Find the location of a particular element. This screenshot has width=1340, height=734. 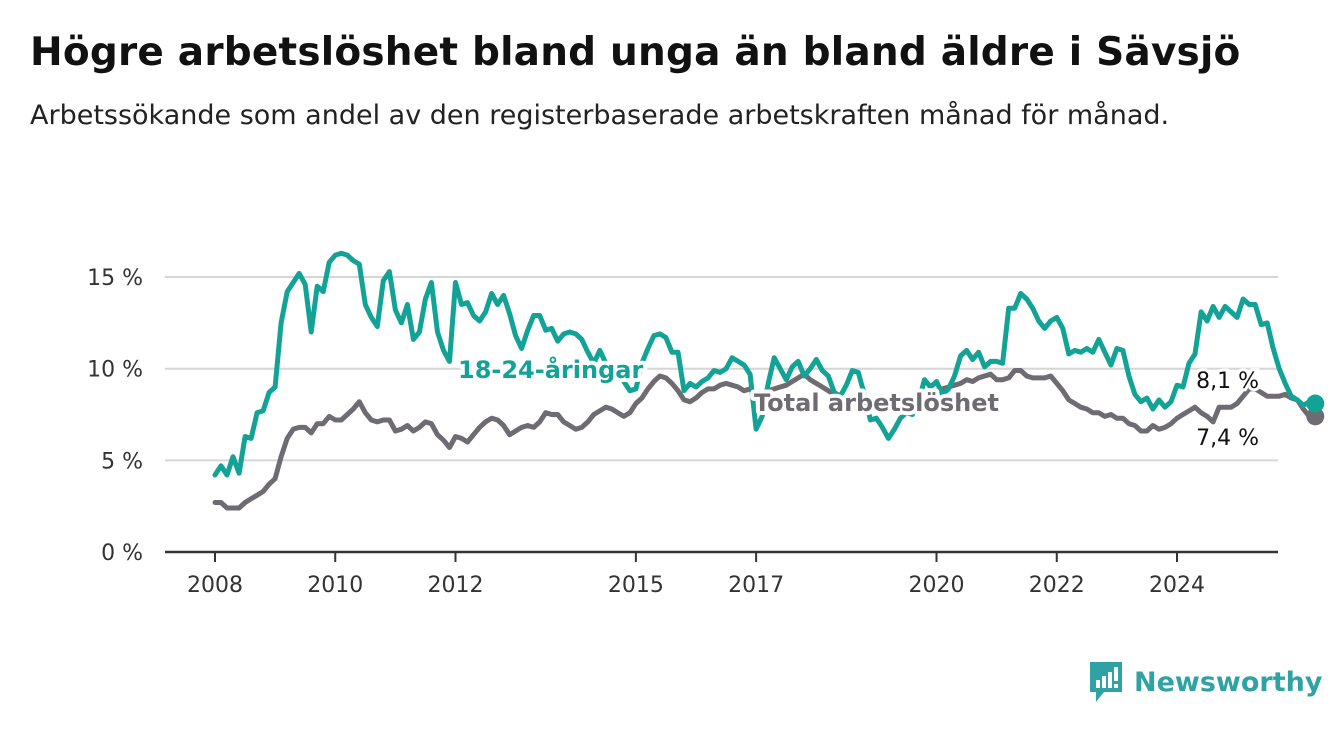

y-tick-label: 5 % is located at coordinates (122, 461).